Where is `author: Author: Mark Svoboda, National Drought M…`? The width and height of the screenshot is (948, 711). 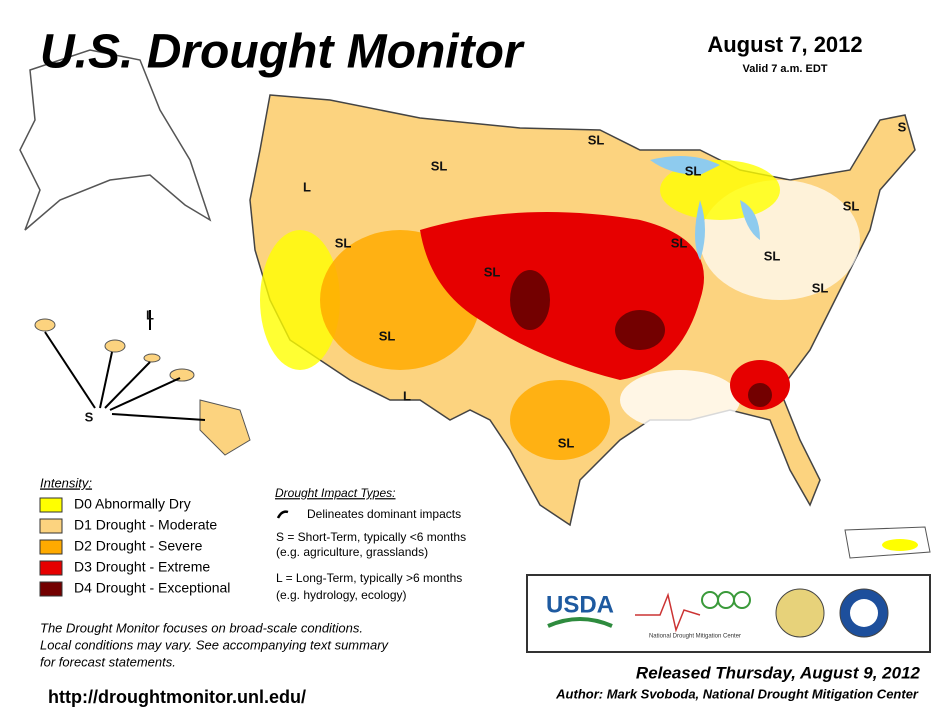 author: Author: Mark Svoboda, National Drought M… is located at coordinates (737, 693).